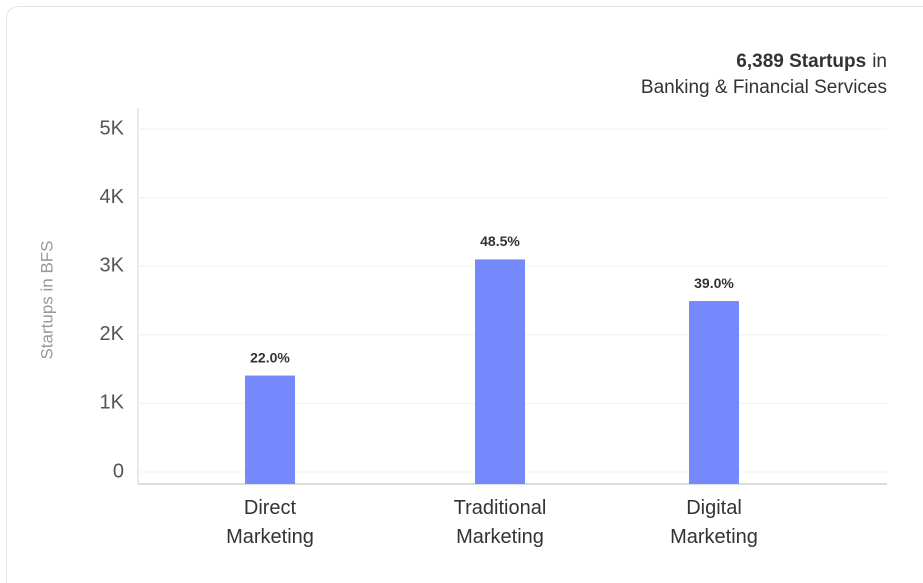 This screenshot has height=583, width=923. I want to click on header: 6,389 Startups in, so click(811, 61).